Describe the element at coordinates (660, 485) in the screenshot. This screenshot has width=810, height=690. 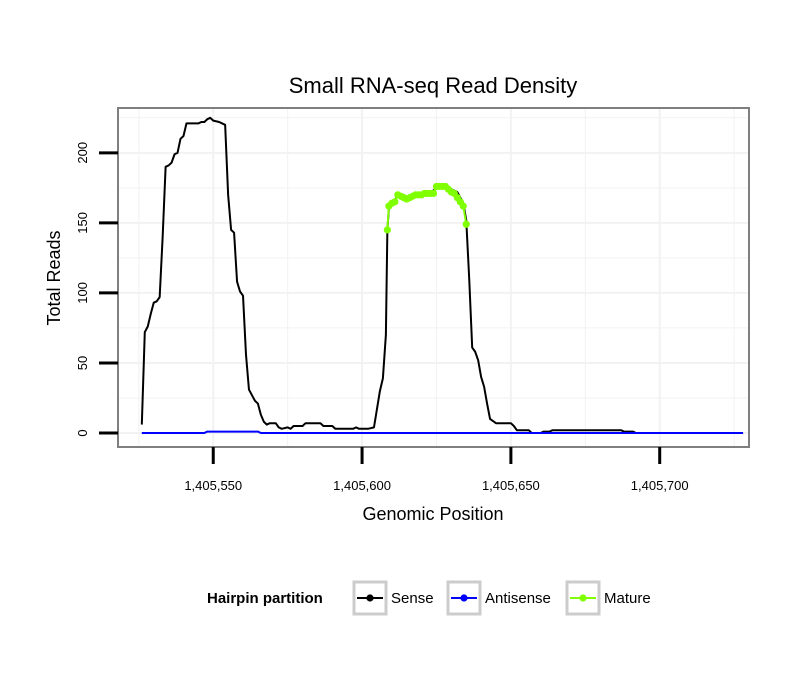
I see `x-tick-label: 1,405,700` at that location.